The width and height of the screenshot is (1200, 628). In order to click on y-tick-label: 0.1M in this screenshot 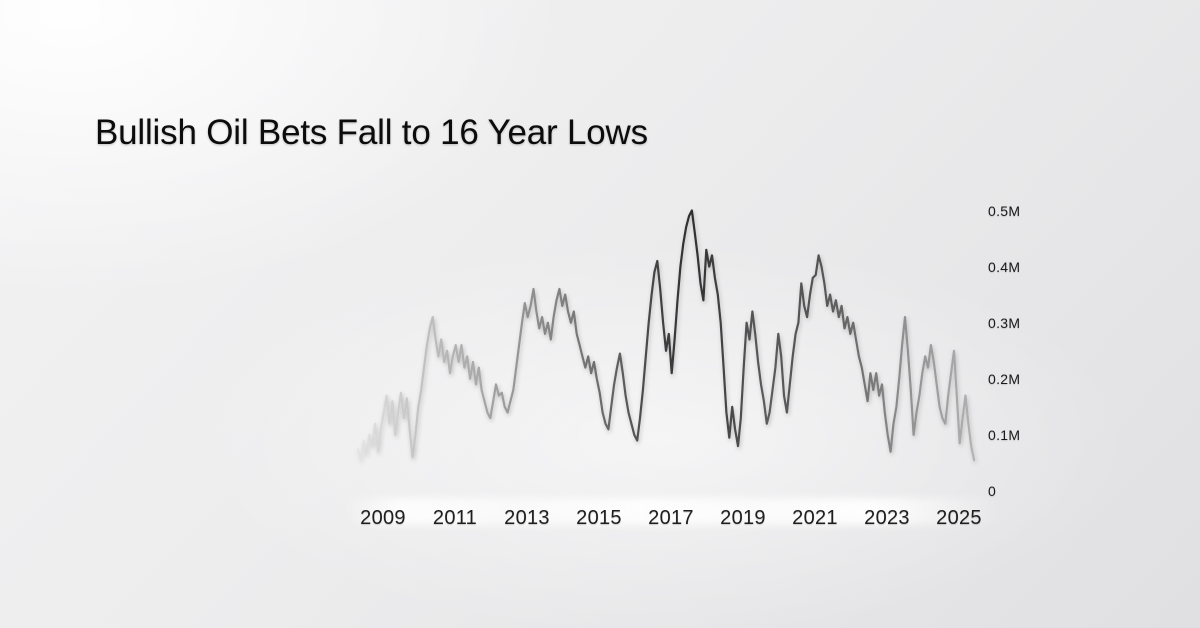, I will do `click(1004, 434)`.